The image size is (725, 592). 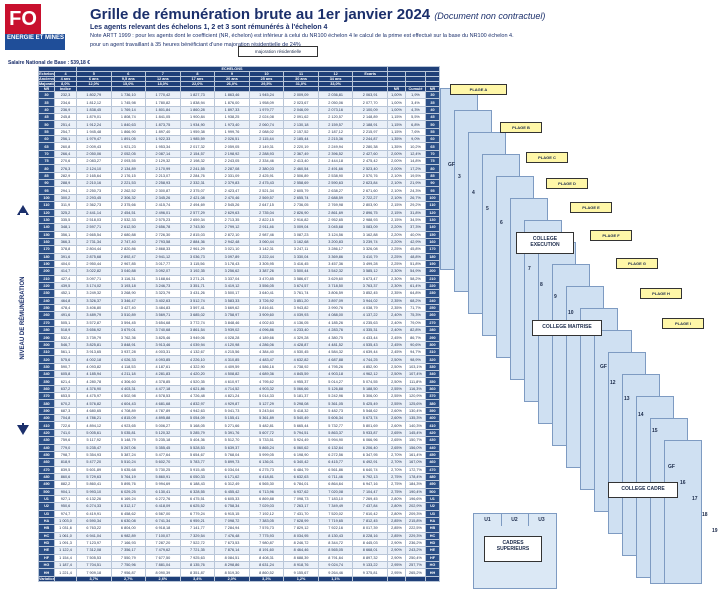 I want to click on value-cell: 4 576,82, so click(x=94, y=403).